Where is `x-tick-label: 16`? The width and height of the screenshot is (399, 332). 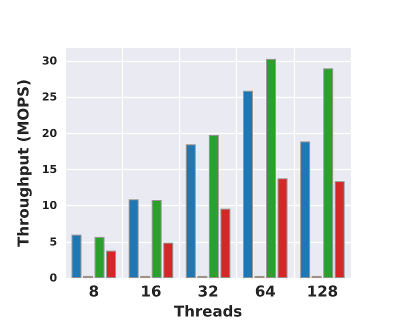 x-tick-label: 16 is located at coordinates (151, 291).